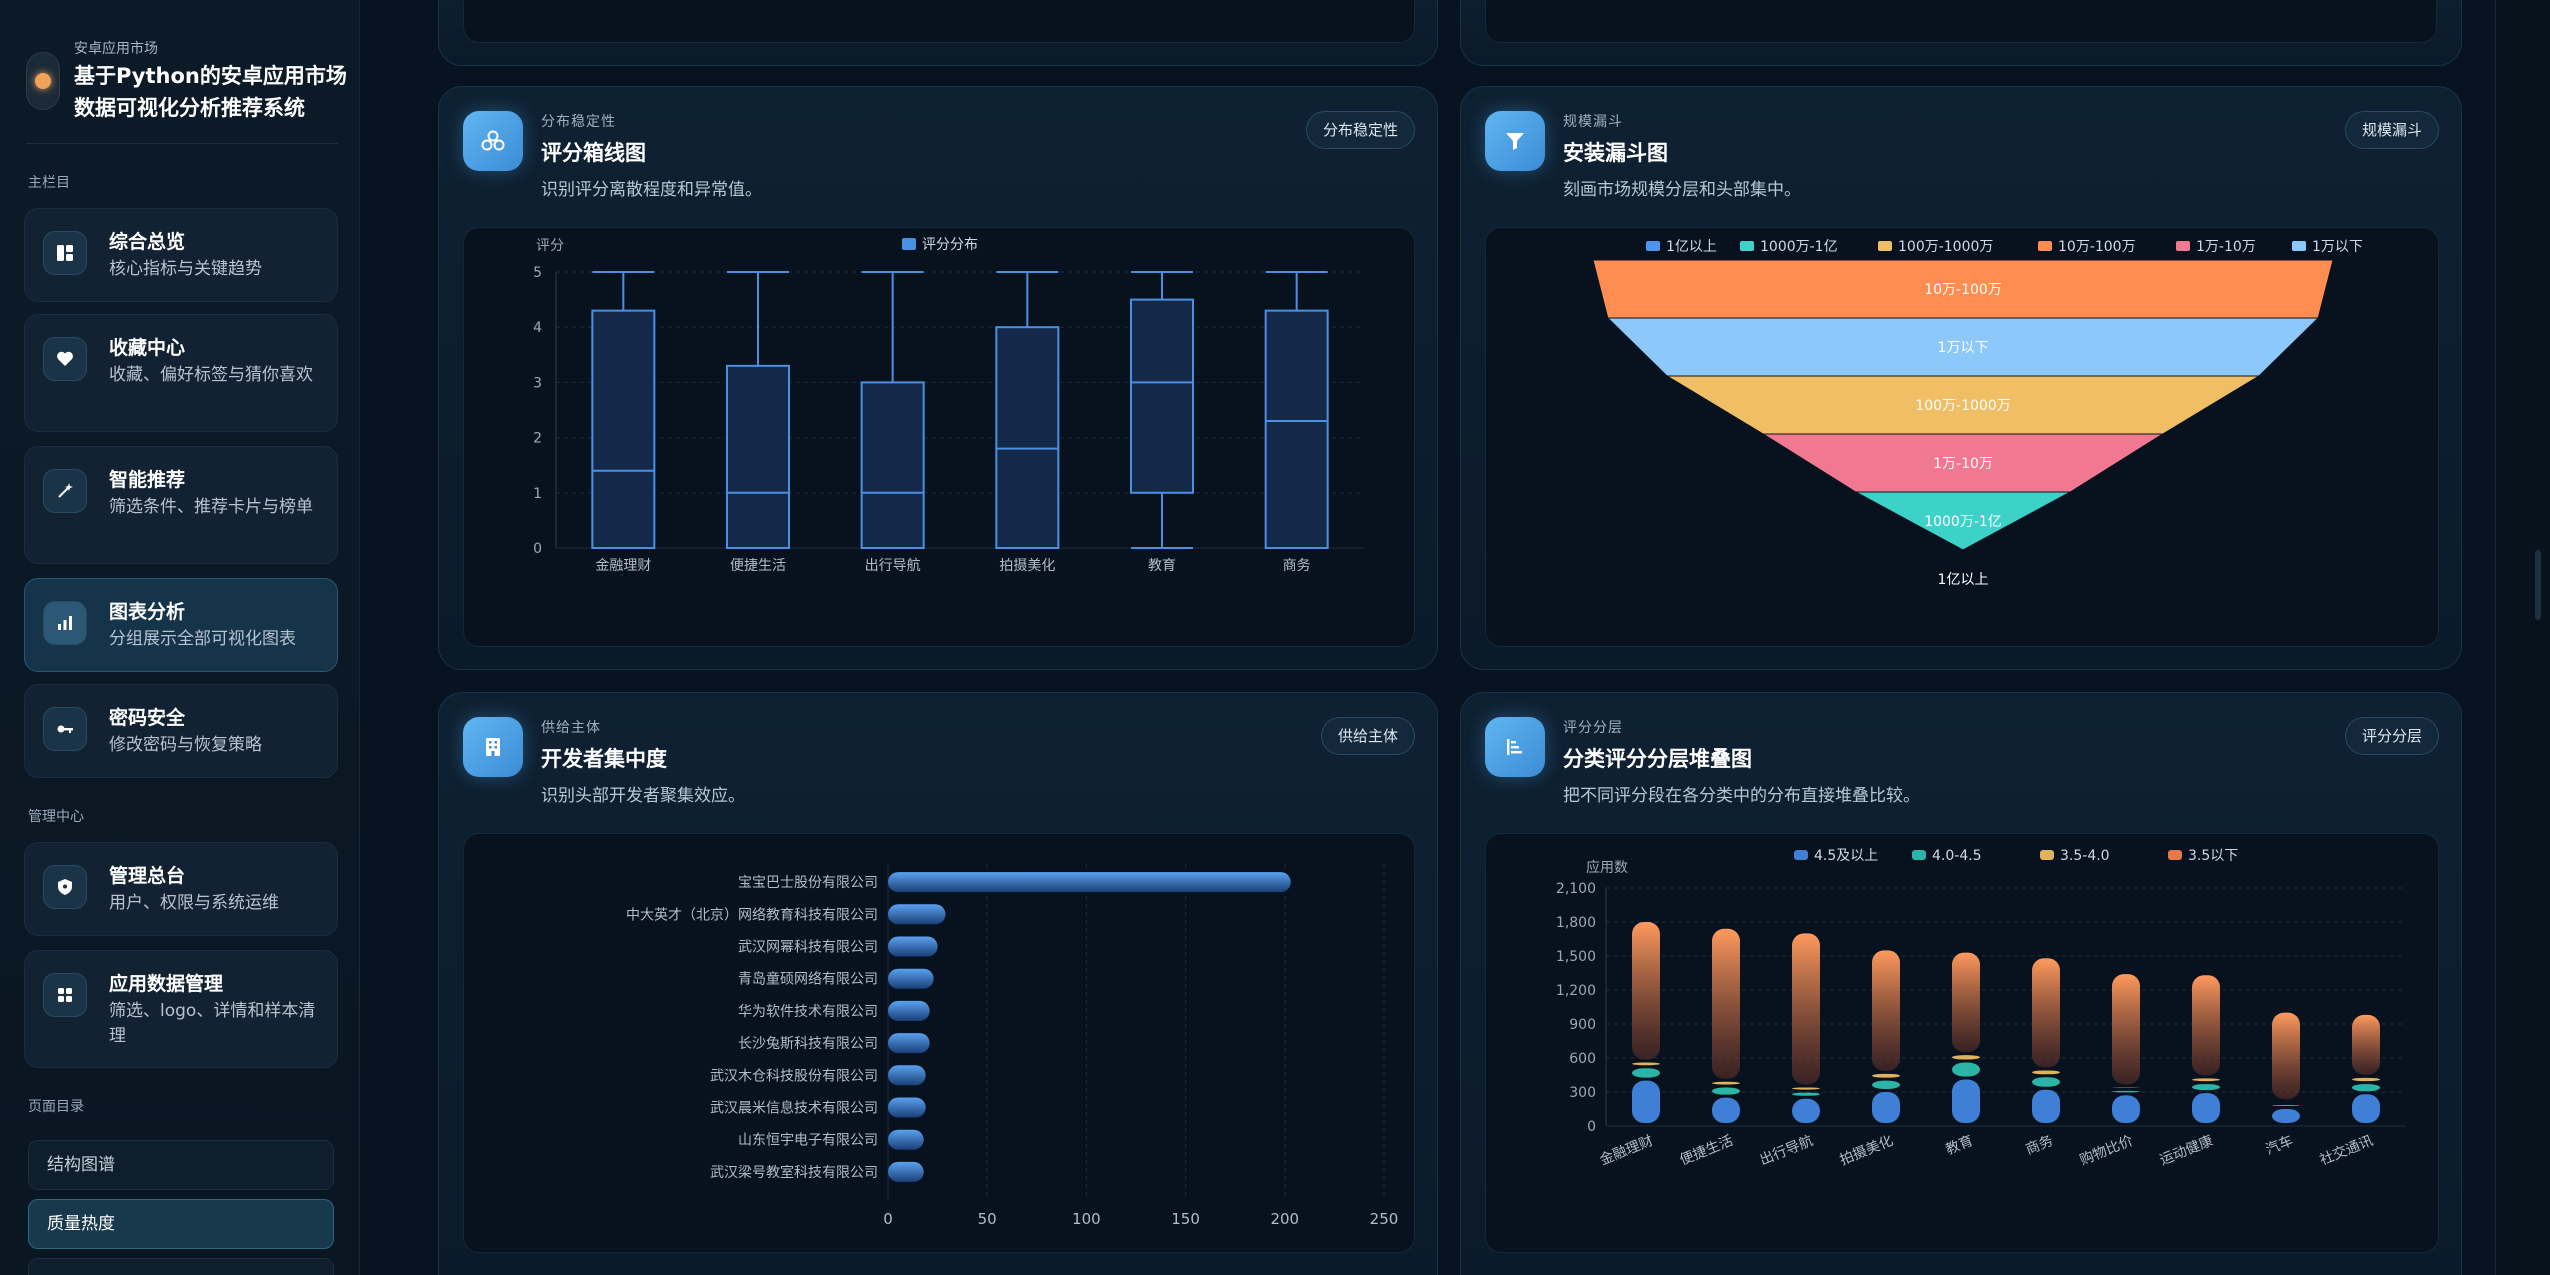  What do you see at coordinates (1576, 923) in the screenshot?
I see `y-tick-label: 1,800` at bounding box center [1576, 923].